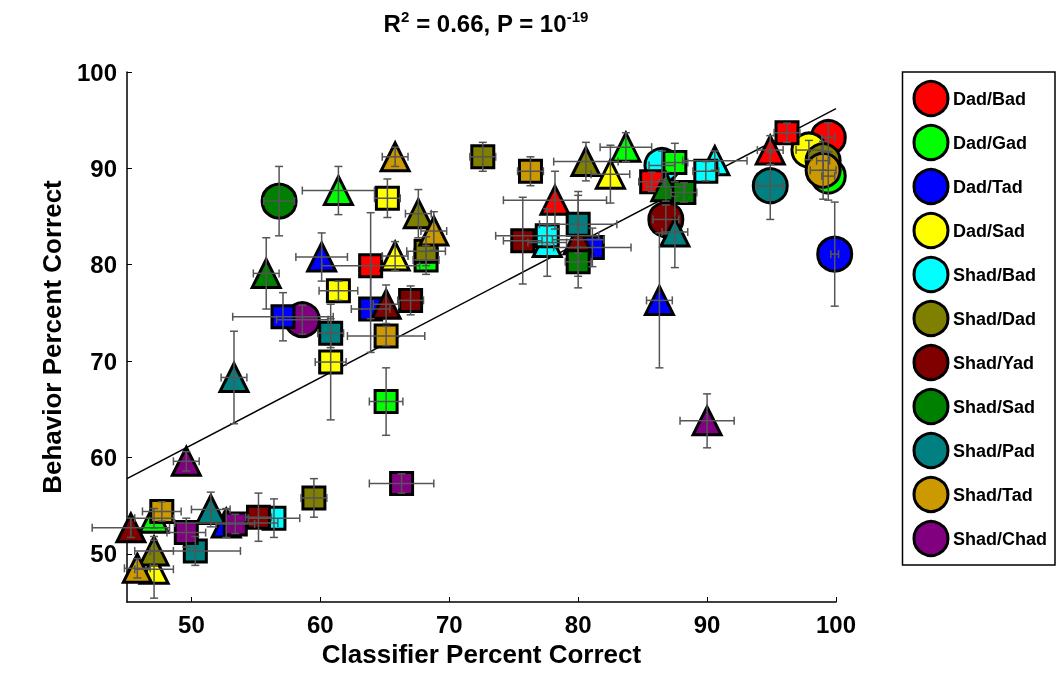 The height and width of the screenshot is (675, 1059). Describe the element at coordinates (103, 361) in the screenshot. I see `y-tick-label: 70` at that location.